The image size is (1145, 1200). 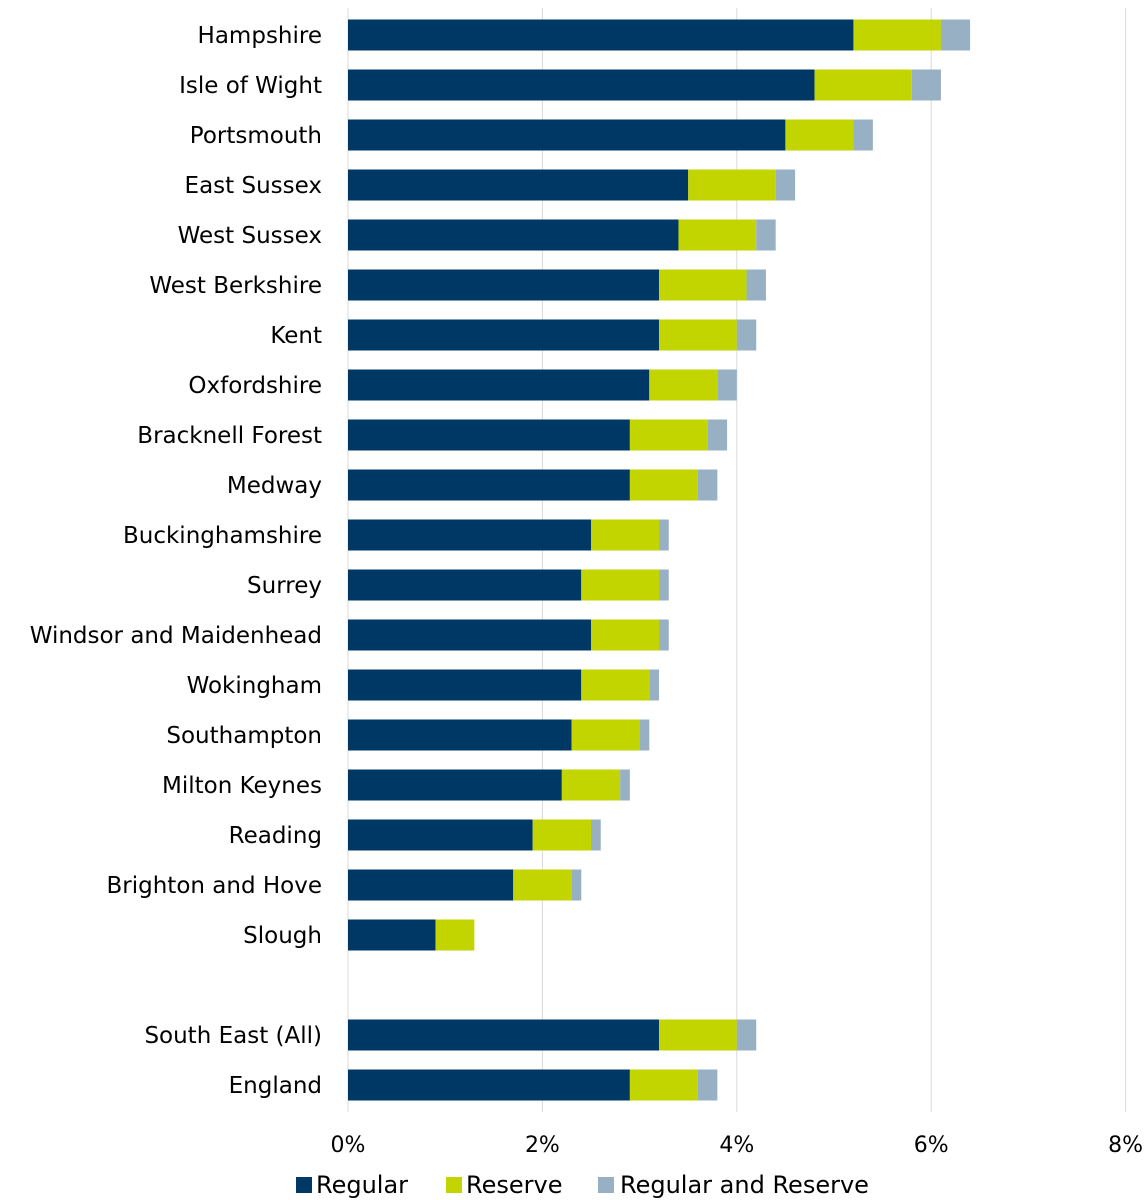 I want to click on category-label: Windsor and Maidenhead, so click(x=176, y=636).